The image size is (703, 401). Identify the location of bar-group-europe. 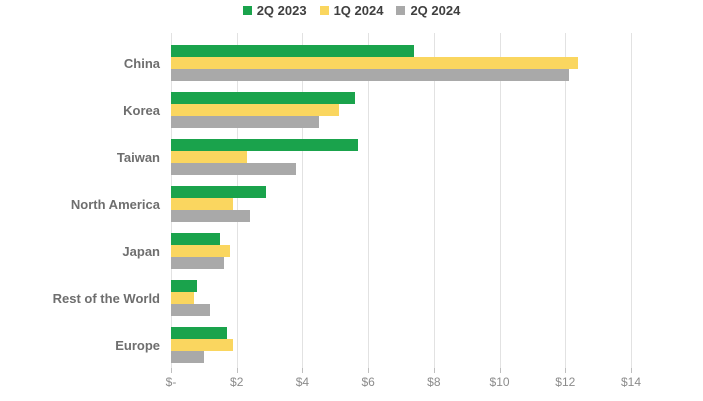
(401, 344).